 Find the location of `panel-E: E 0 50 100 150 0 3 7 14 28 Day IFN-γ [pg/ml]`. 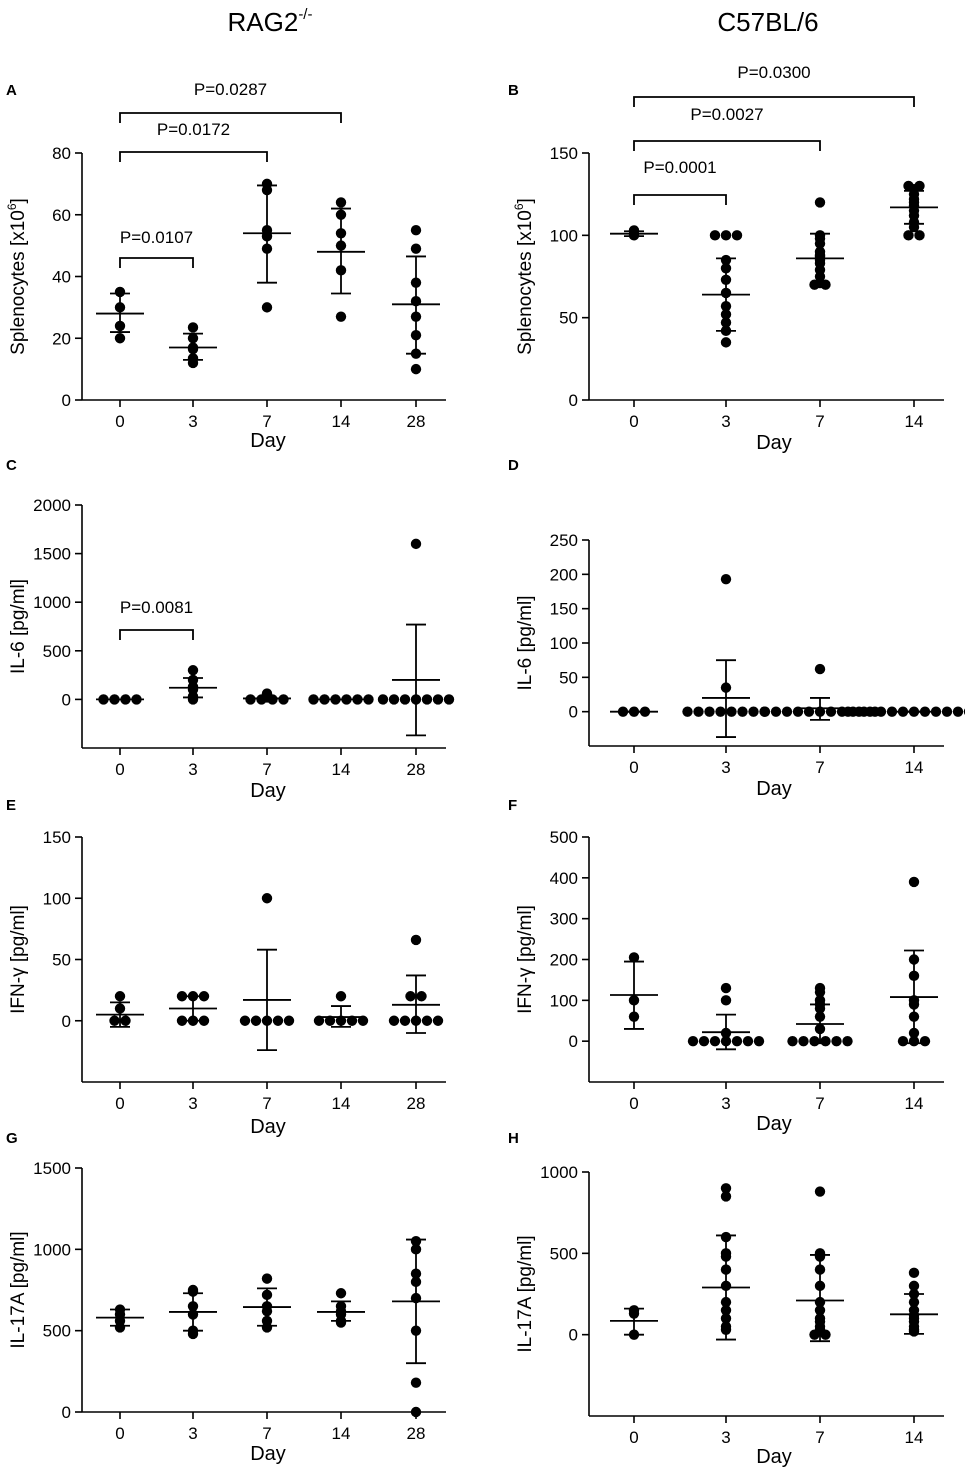

panel-E: E 0 50 100 150 0 3 7 14 28 Day IFN-γ [pg/ml] is located at coordinates (226, 967).